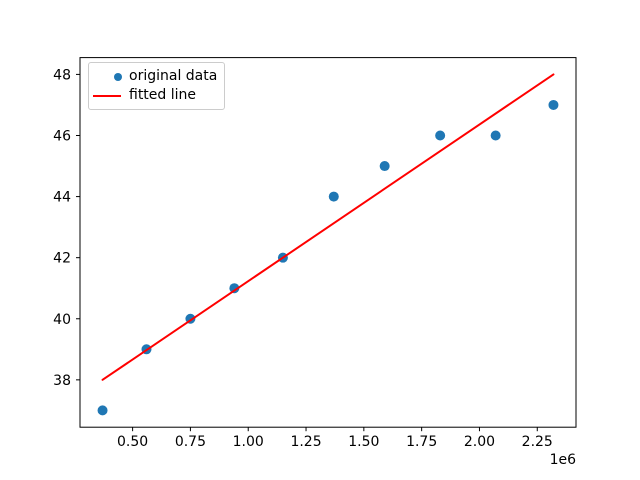  Describe the element at coordinates (363, 442) in the screenshot. I see `x-tick-label: 1.50` at that location.